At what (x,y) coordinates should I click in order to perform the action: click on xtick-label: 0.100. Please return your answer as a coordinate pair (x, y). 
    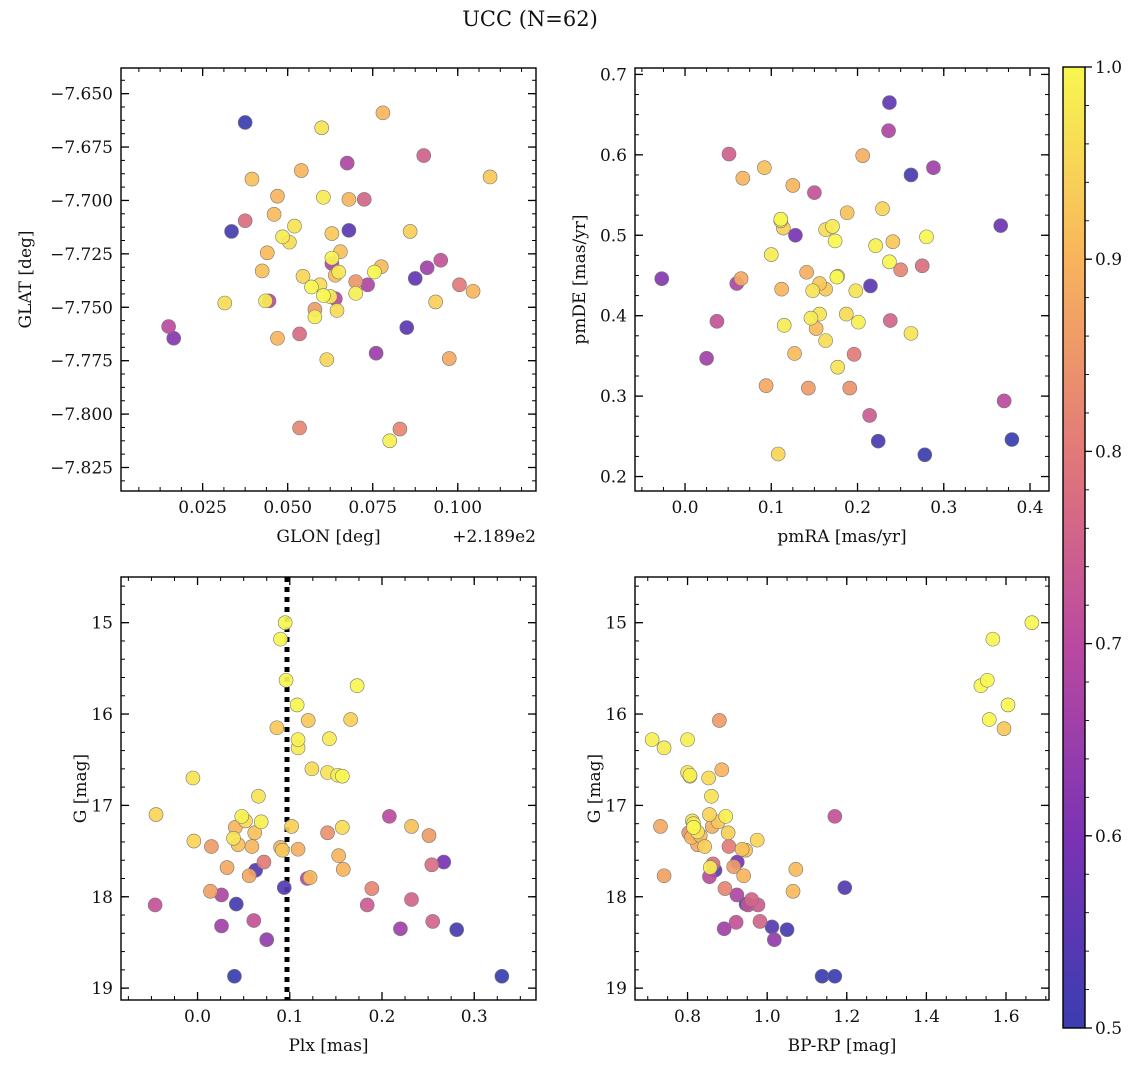
    Looking at the image, I should click on (457, 508).